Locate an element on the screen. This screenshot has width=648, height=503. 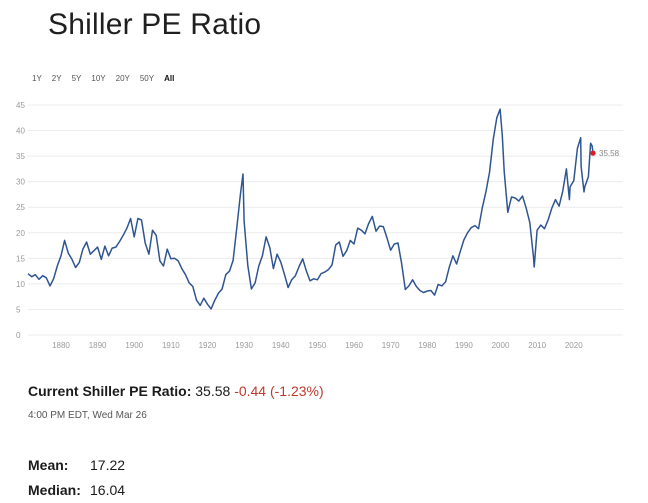
x-tick-label: 1890 is located at coordinates (98, 345).